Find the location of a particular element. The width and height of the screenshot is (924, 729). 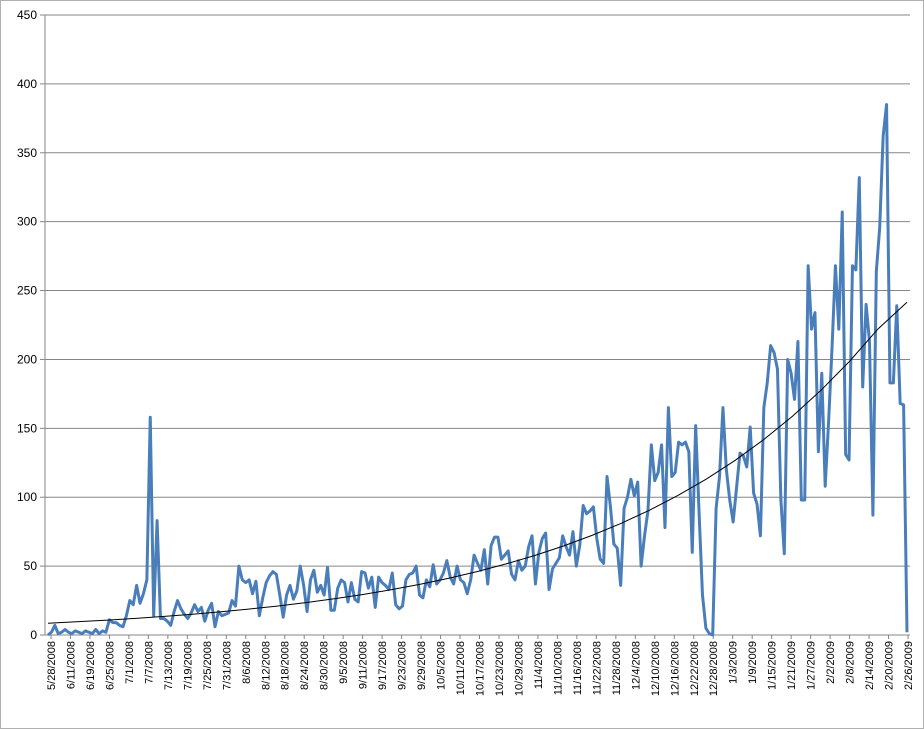

x-tick-label: 12/22/2008 is located at coordinates (695, 668).